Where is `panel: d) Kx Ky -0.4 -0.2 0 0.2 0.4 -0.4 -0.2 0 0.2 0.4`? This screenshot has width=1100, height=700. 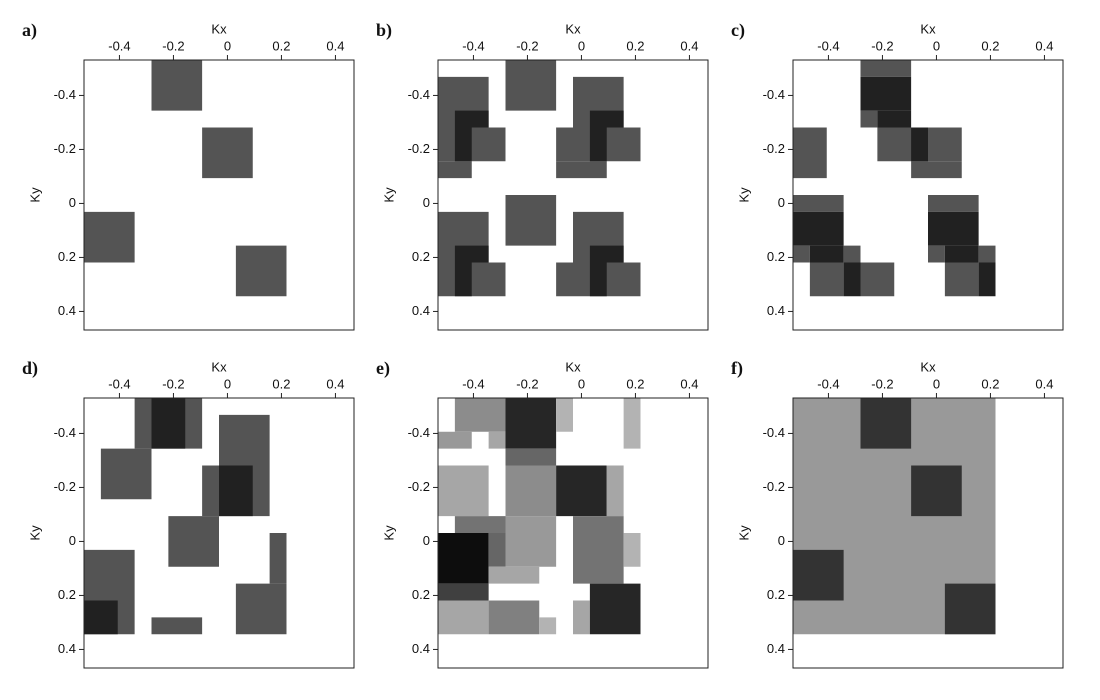 panel: d) Kx Ky -0.4 -0.2 0 0.2 0.4 -0.4 -0.2 0 0.2 0.4 is located at coordinates (188, 513).